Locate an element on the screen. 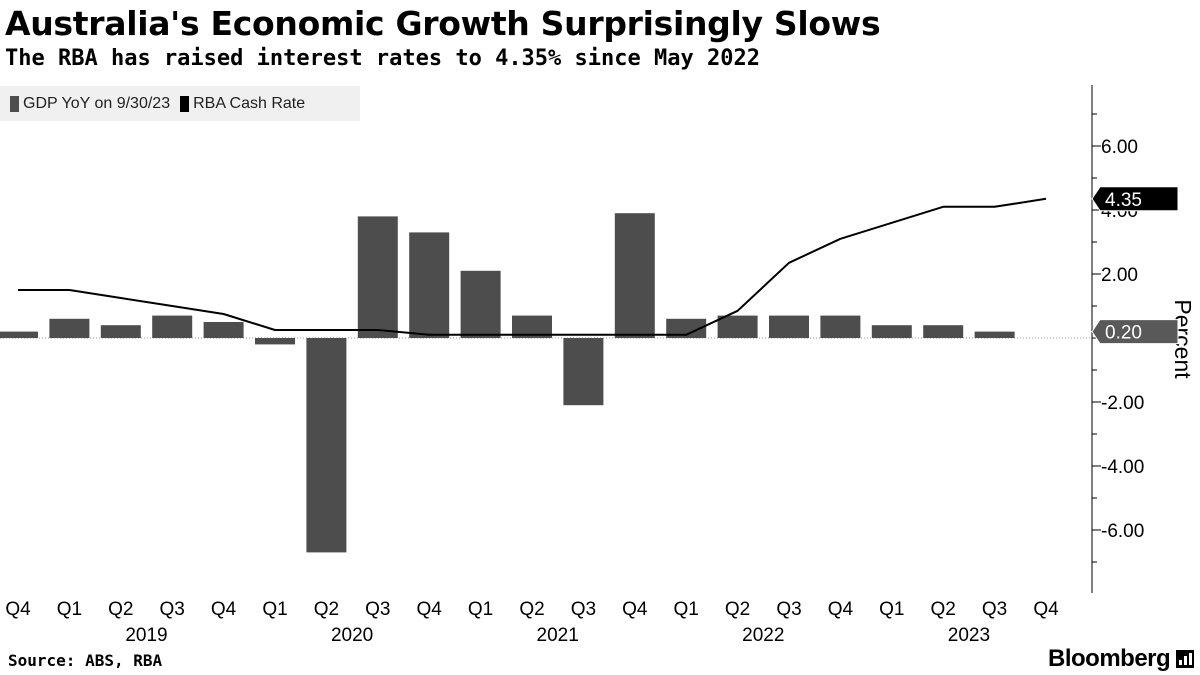 The height and width of the screenshot is (675, 1200). y-tick-label: 2.00 is located at coordinates (1119, 275).